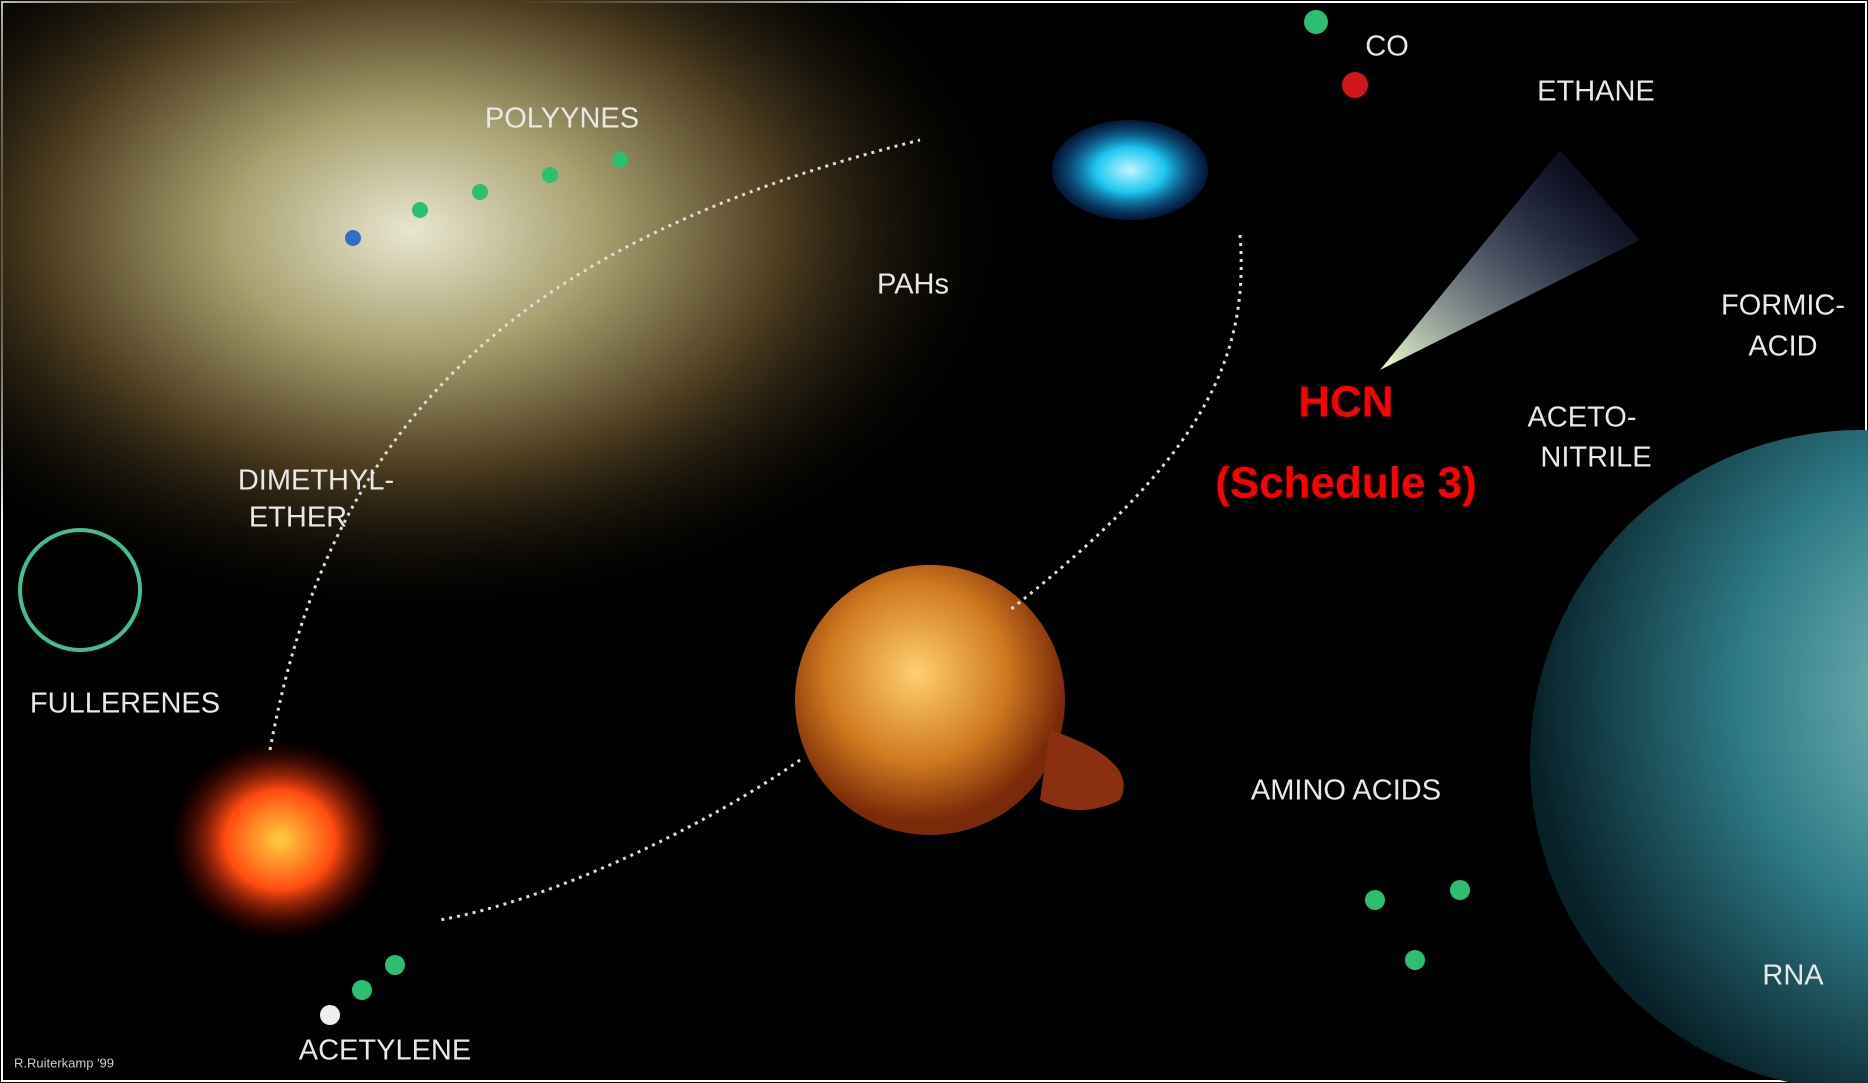 The width and height of the screenshot is (1868, 1083). What do you see at coordinates (1346, 791) in the screenshot?
I see `label: AMINO ACIDS` at bounding box center [1346, 791].